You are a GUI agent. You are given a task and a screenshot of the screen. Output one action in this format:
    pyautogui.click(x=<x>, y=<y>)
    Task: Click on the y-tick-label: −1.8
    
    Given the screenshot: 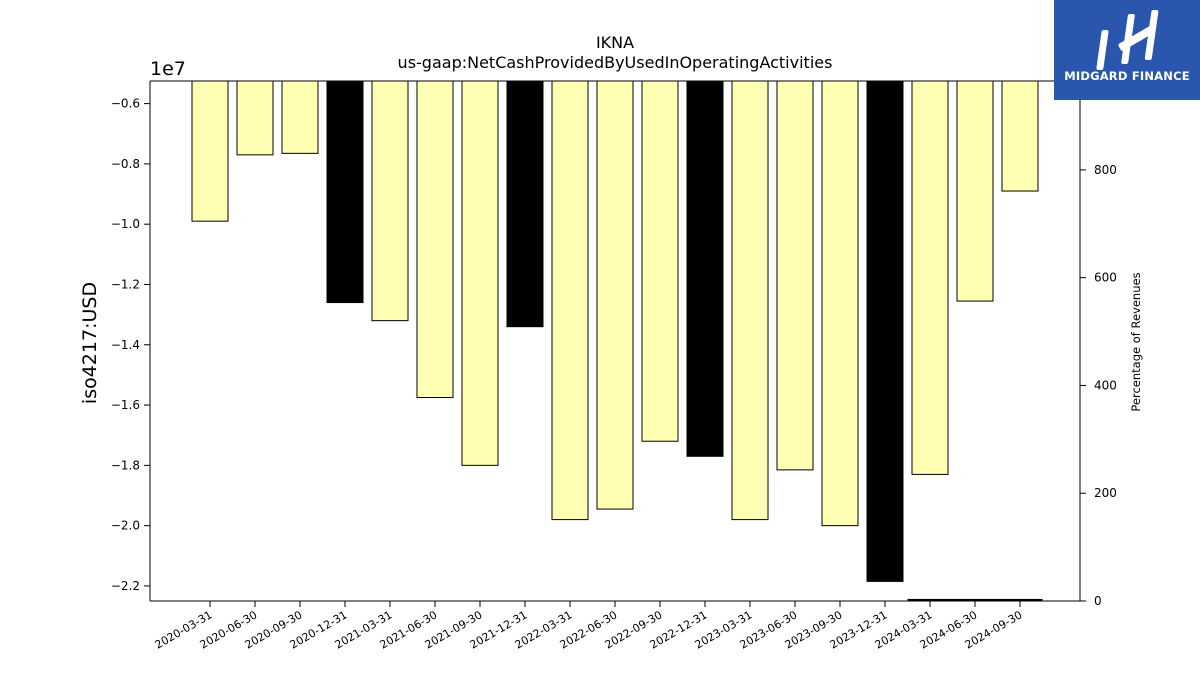 What is the action you would take?
    pyautogui.click(x=125, y=465)
    